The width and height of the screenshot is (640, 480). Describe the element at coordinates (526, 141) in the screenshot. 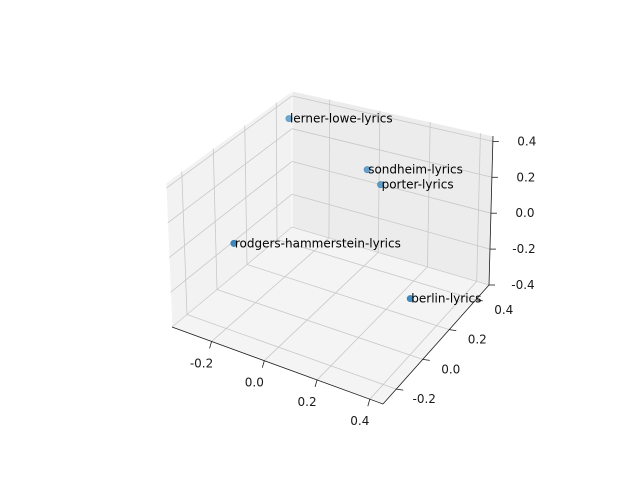

I see `z-tick-label: 0.4` at that location.